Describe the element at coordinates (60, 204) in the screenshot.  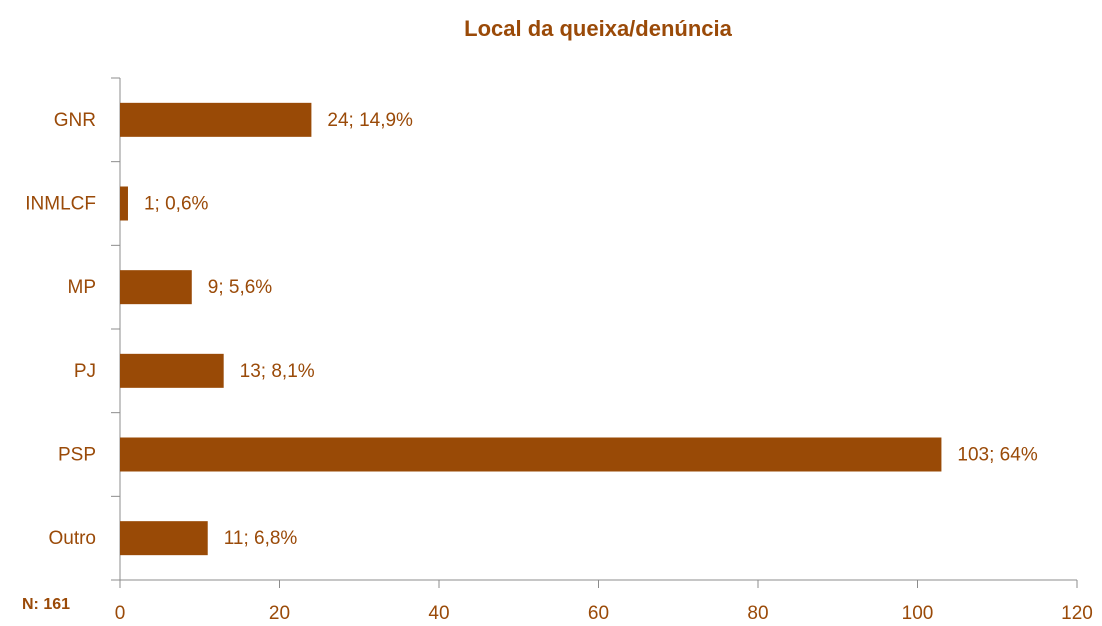
I see `y-tick-label: INMLCF` at that location.